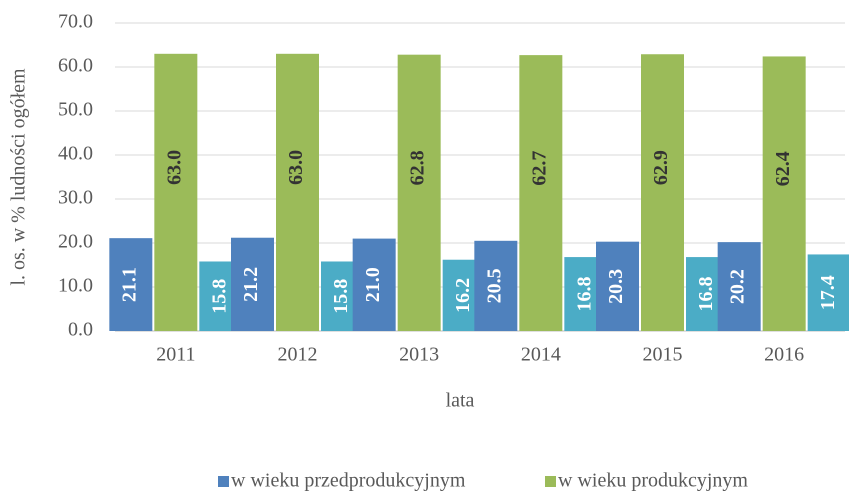  What do you see at coordinates (418, 167) in the screenshot?
I see `value-label: 62.8` at bounding box center [418, 167].